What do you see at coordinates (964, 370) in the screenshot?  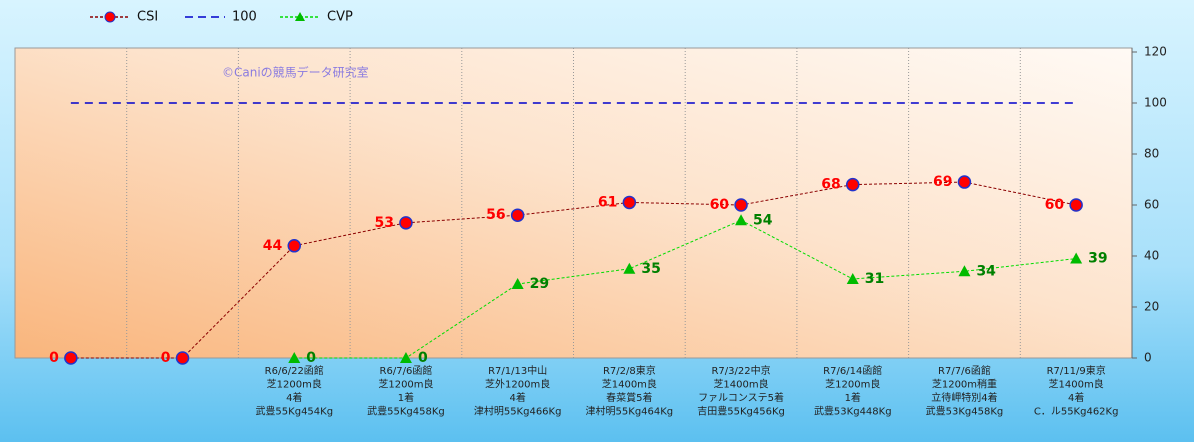 I see `x-tick-label: R7/7/6函館` at bounding box center [964, 370].